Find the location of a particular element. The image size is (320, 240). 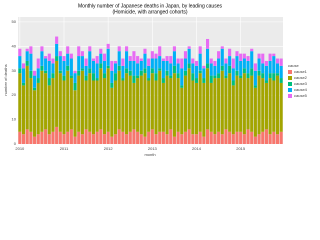

x-tick-label: 2015 is located at coordinates (241, 148).